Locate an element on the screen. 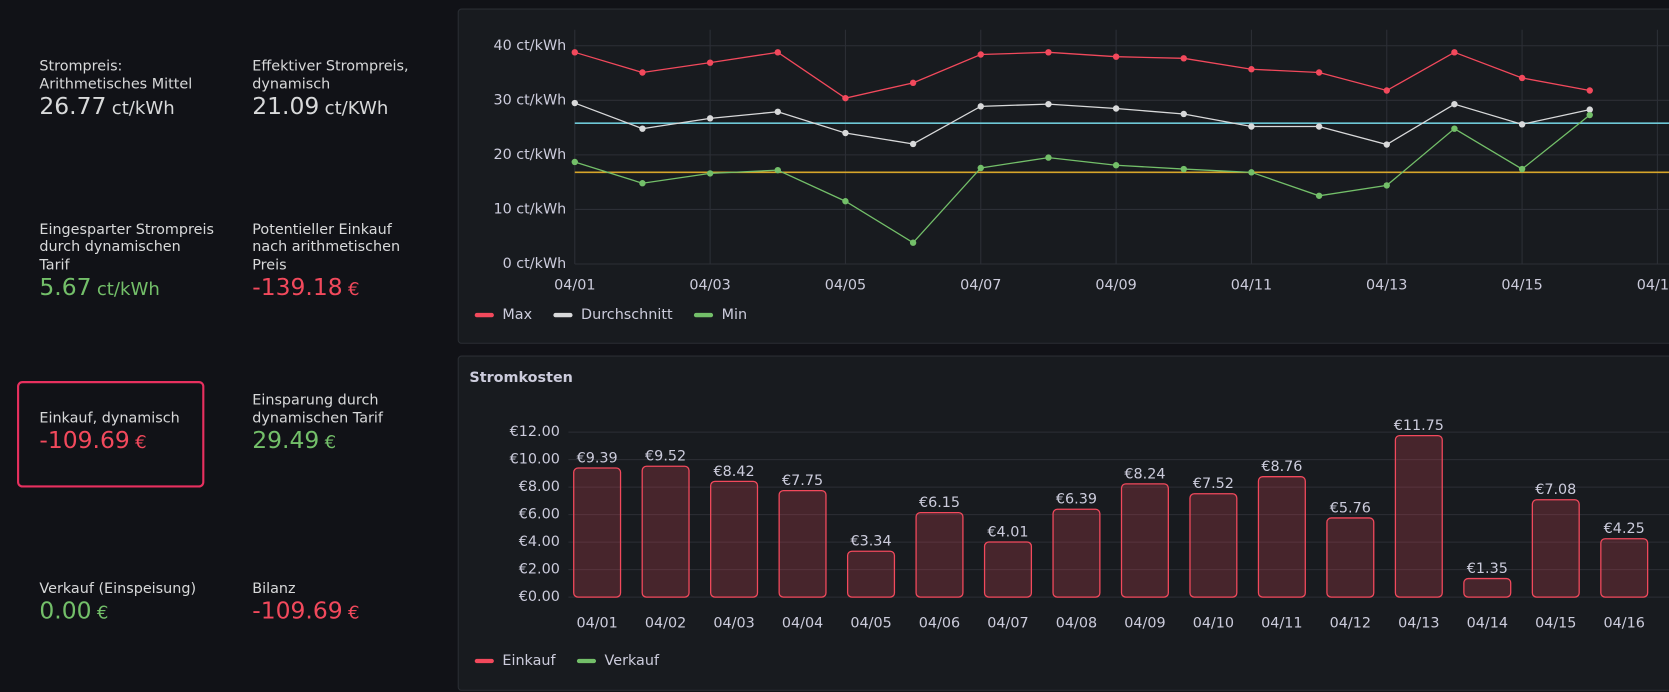 Image resolution: width=1669 pixels, height=692 pixels. stat-label: Verkauf (Einspeisung) is located at coordinates (118, 588).